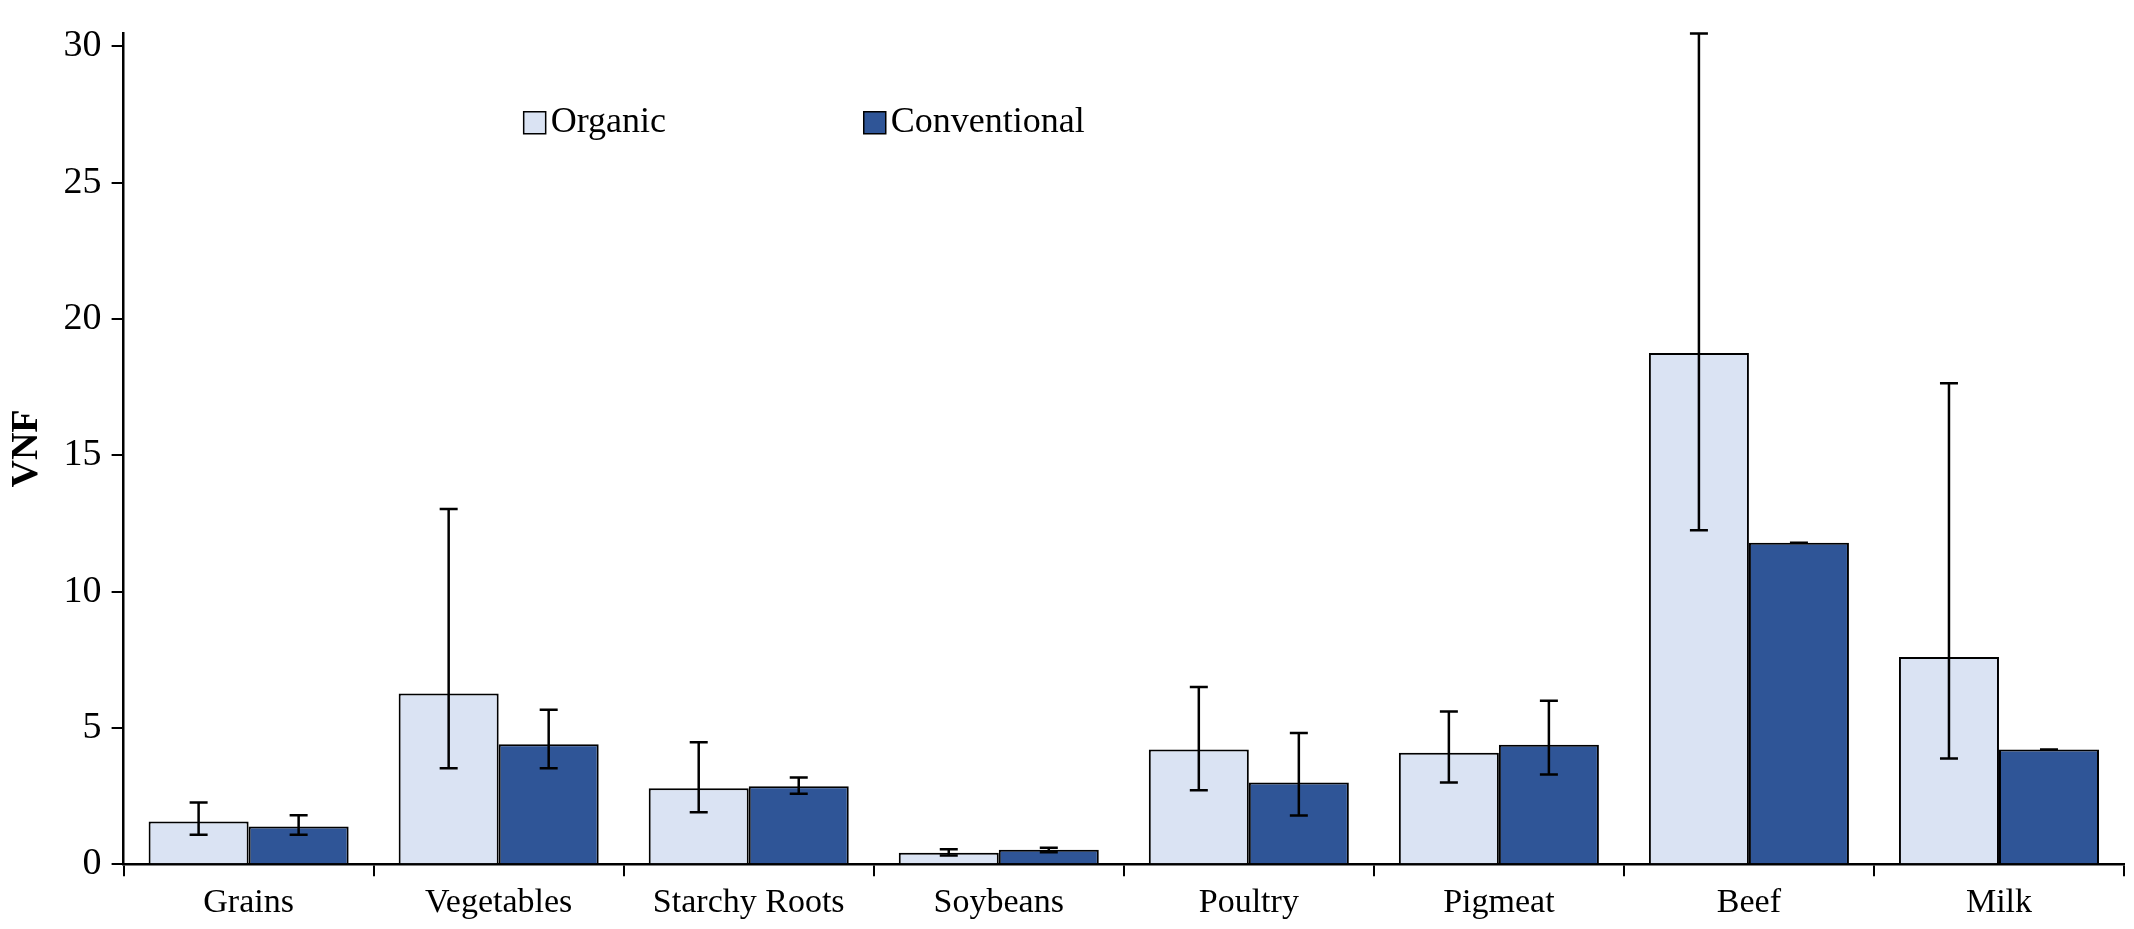 Image resolution: width=2134 pixels, height=929 pixels. I want to click on y-tick-label: 20, so click(82, 316).